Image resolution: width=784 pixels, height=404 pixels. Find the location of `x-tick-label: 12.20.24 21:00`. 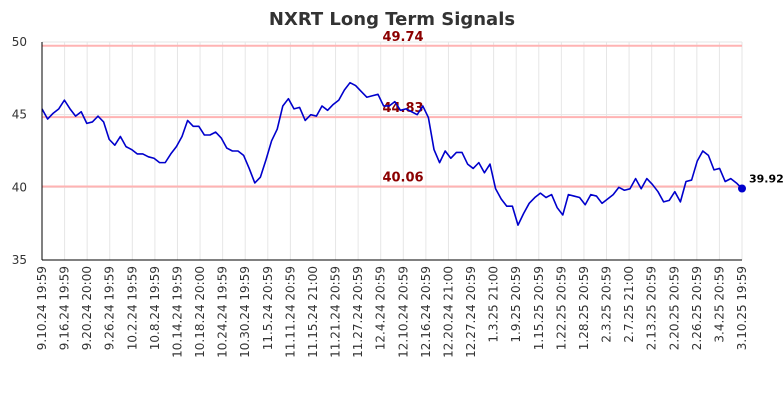

x-tick-label: 12.20.24 21:00 is located at coordinates (448, 312).